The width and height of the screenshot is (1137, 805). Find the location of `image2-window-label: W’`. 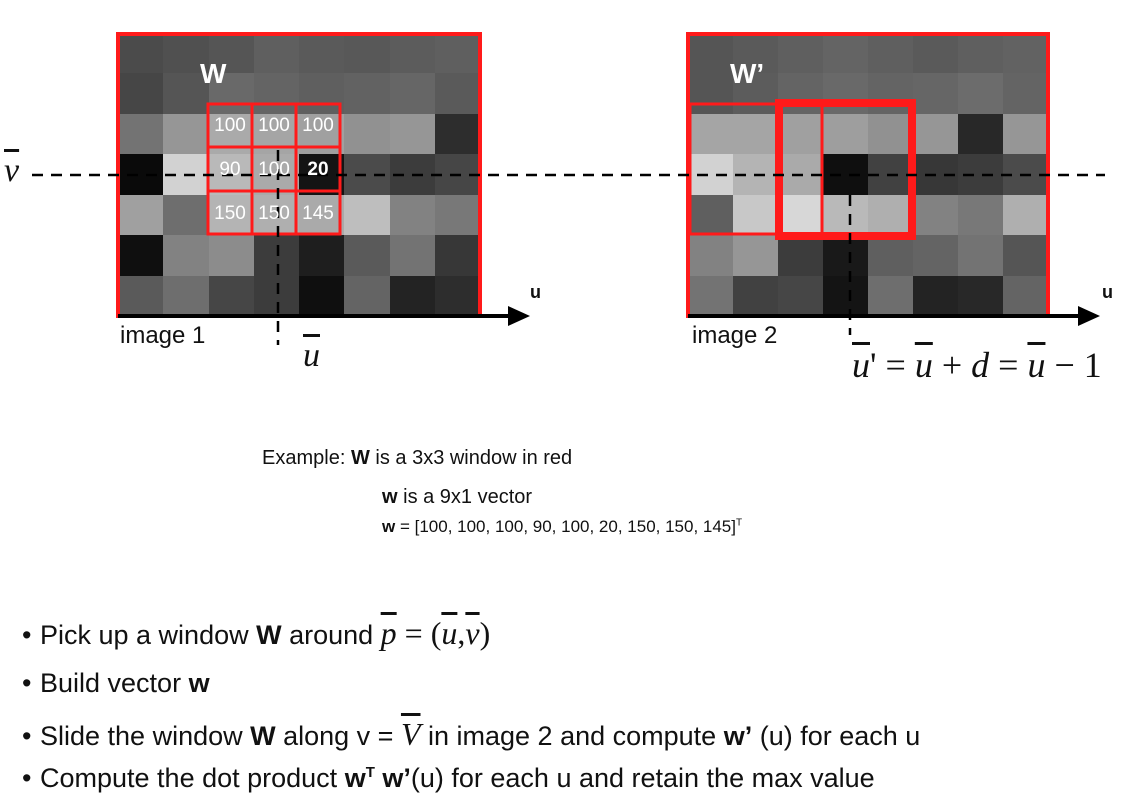

image2-window-label: W’ is located at coordinates (747, 73).